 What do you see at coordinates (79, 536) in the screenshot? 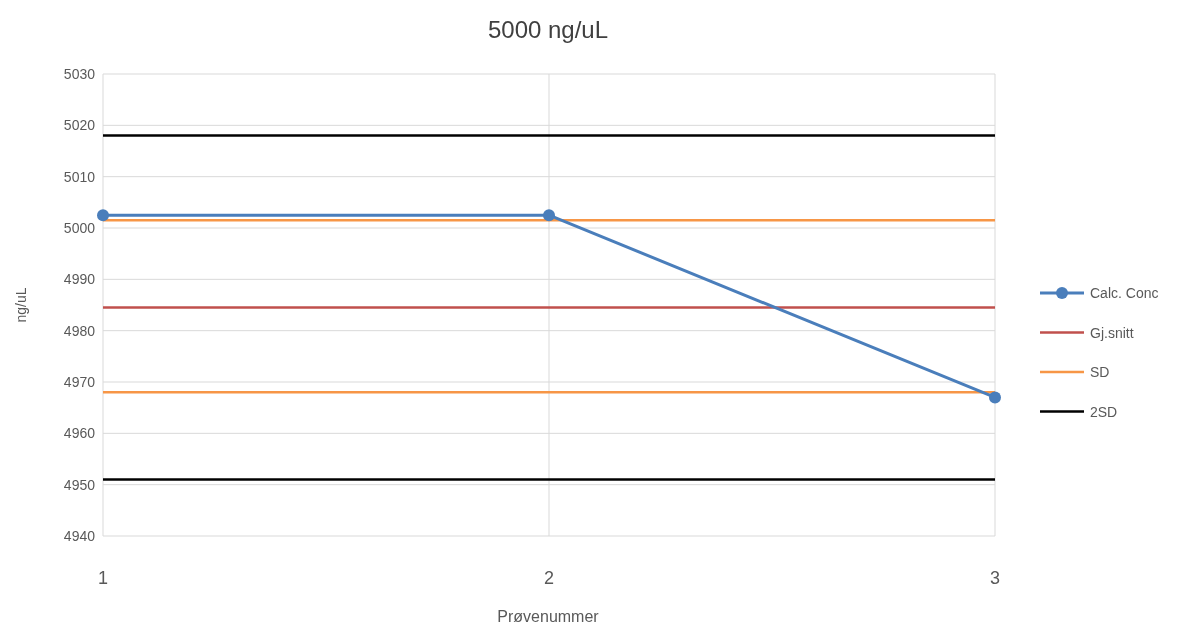
I see `y-tick-label: 4940` at bounding box center [79, 536].